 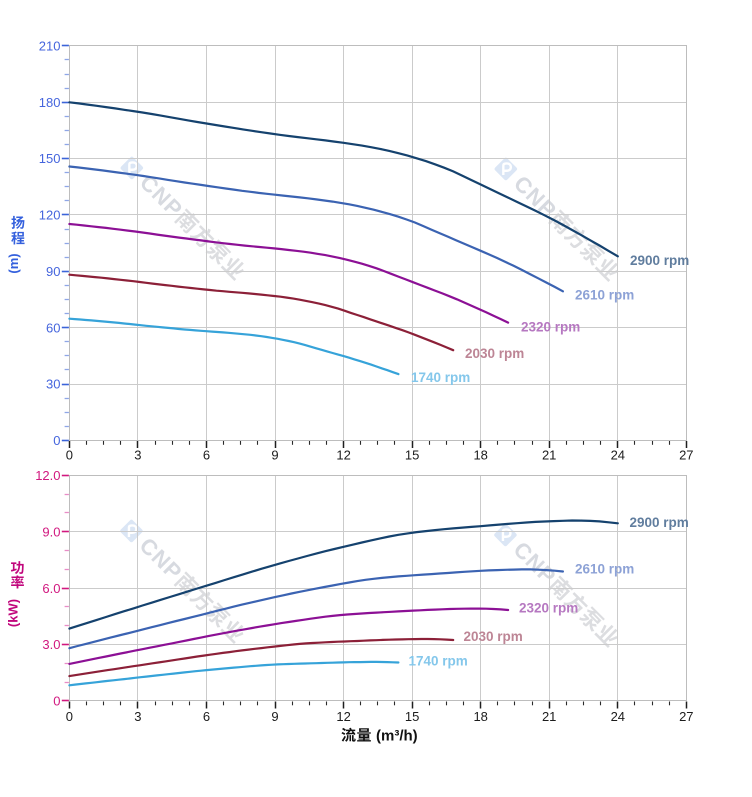 I want to click on svg-text: 60, so click(x=53, y=327).